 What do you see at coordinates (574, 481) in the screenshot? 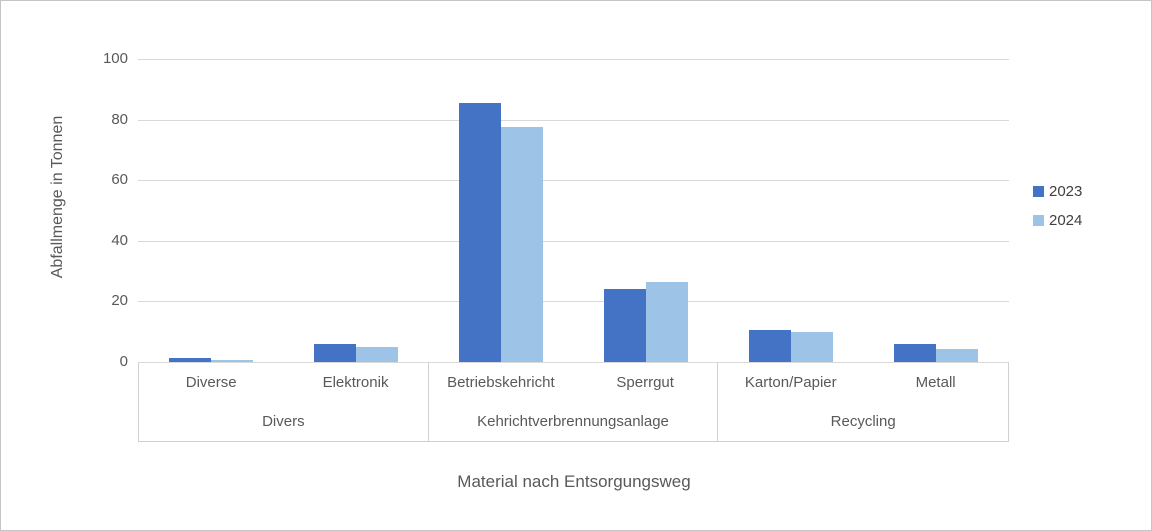
I see `x-axis-title: Material nach Entsorgungsweg` at bounding box center [574, 481].